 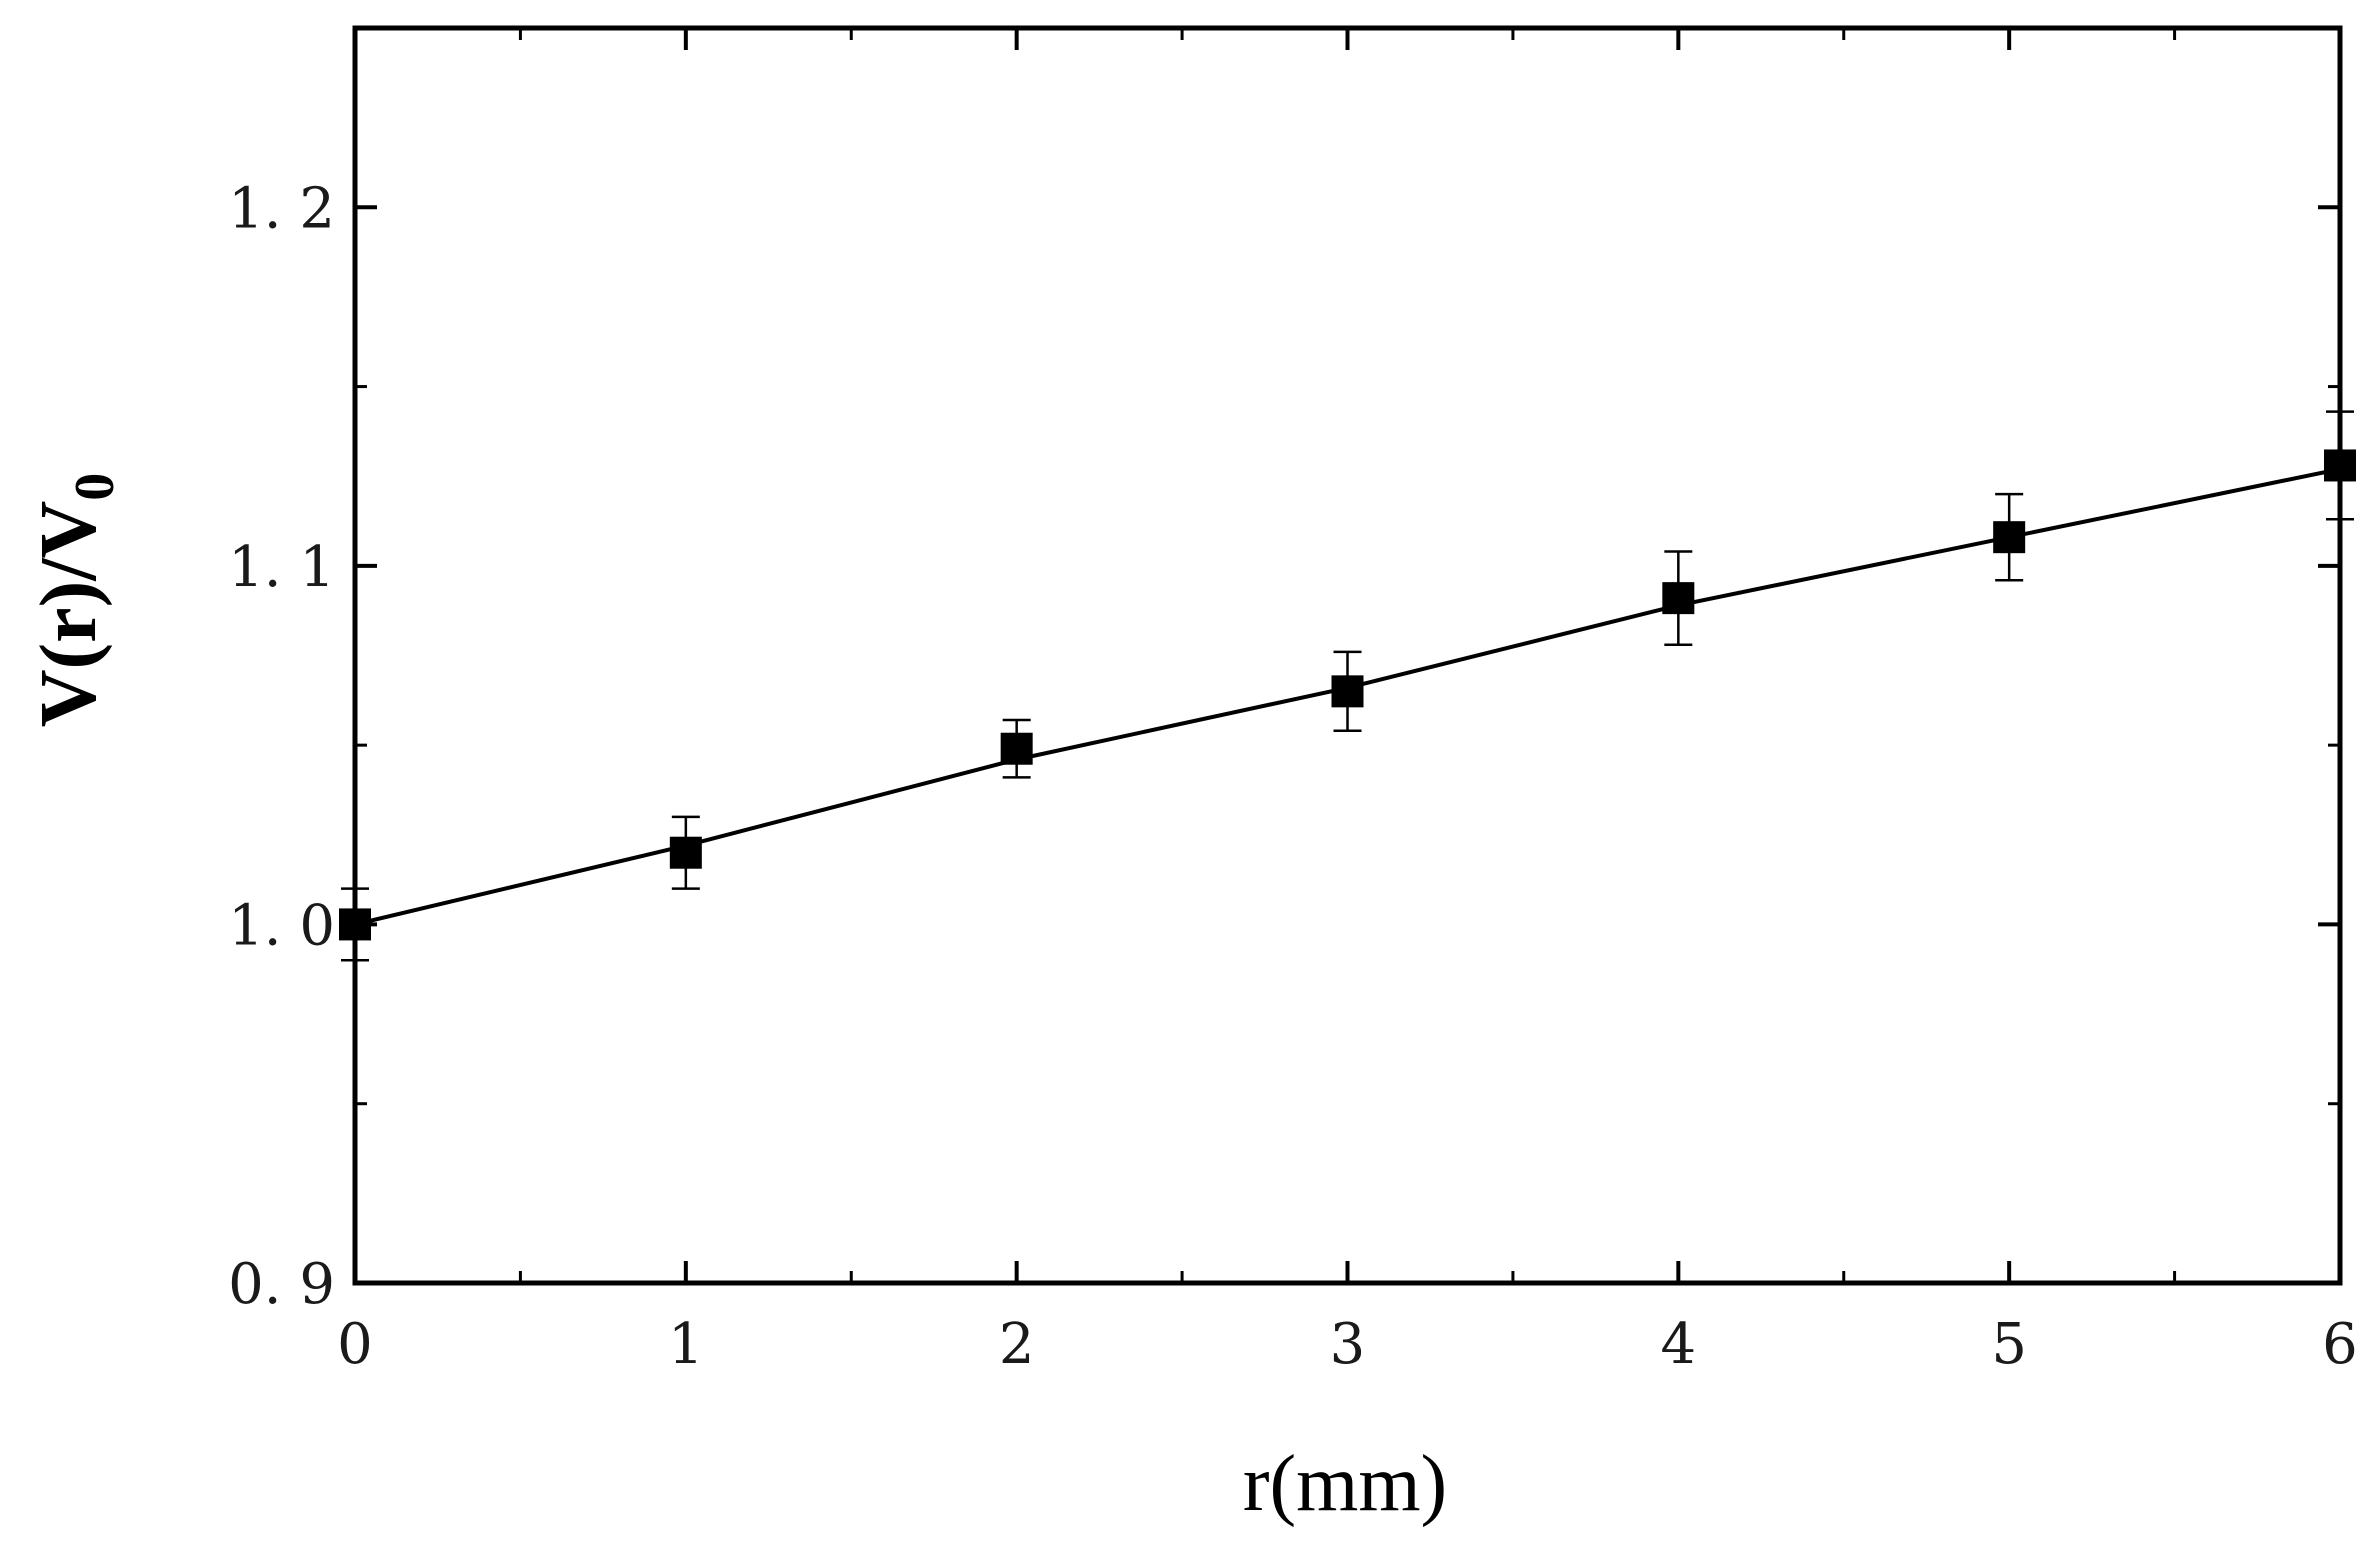 I want to click on x-tick-label: 2, so click(x=1017, y=1344).